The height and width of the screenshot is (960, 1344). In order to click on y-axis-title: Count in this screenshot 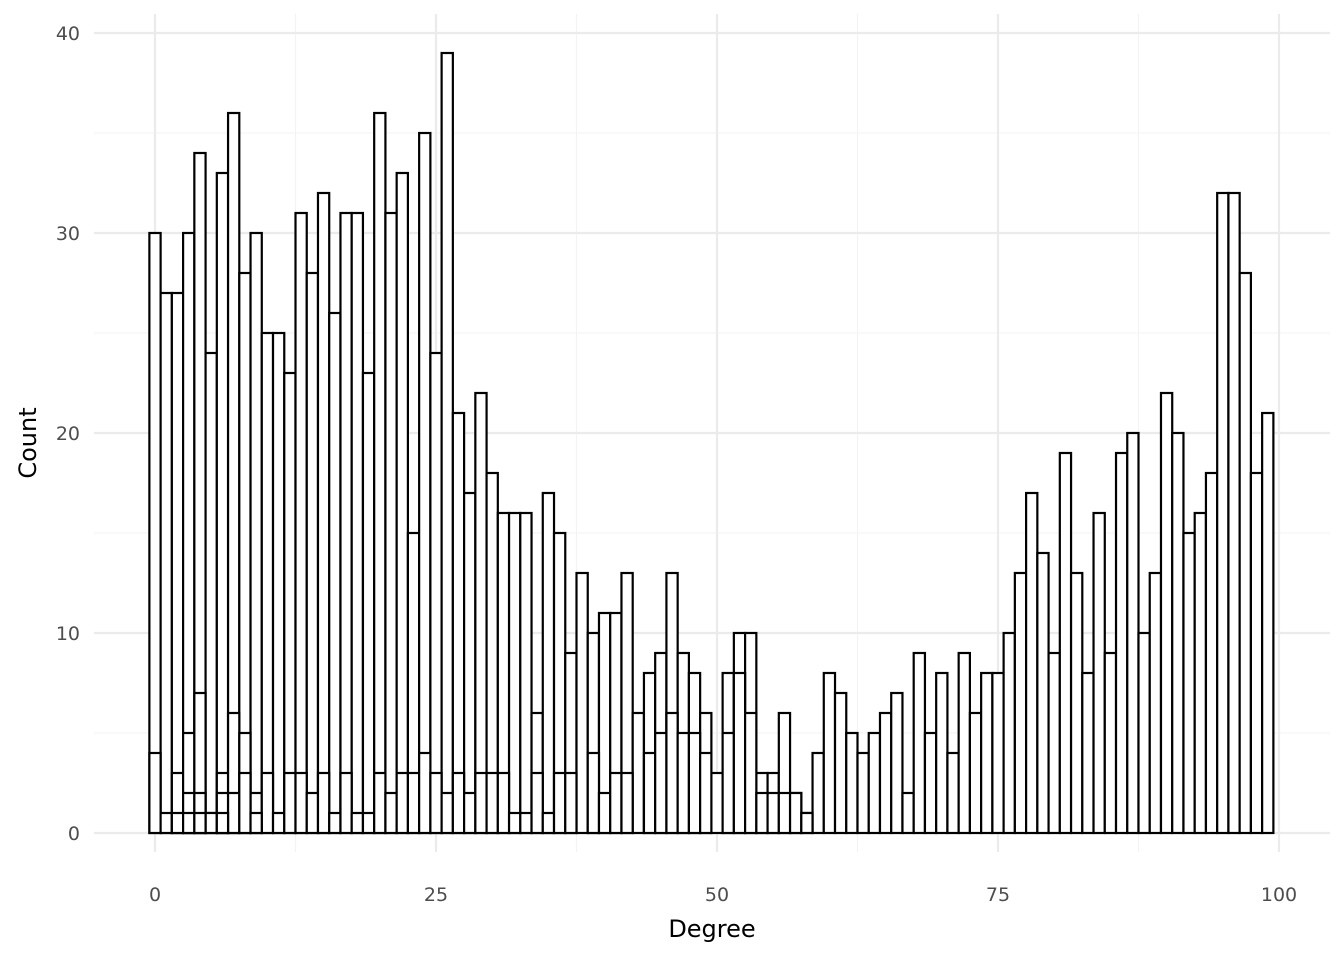, I will do `click(28, 442)`.